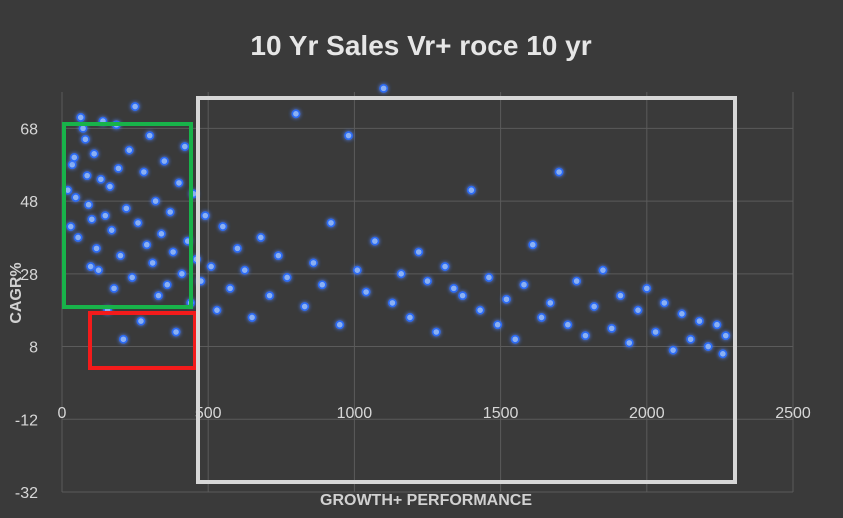 This screenshot has width=843, height=518. What do you see at coordinates (793, 413) in the screenshot?
I see `x-tick-label: 2500` at bounding box center [793, 413].